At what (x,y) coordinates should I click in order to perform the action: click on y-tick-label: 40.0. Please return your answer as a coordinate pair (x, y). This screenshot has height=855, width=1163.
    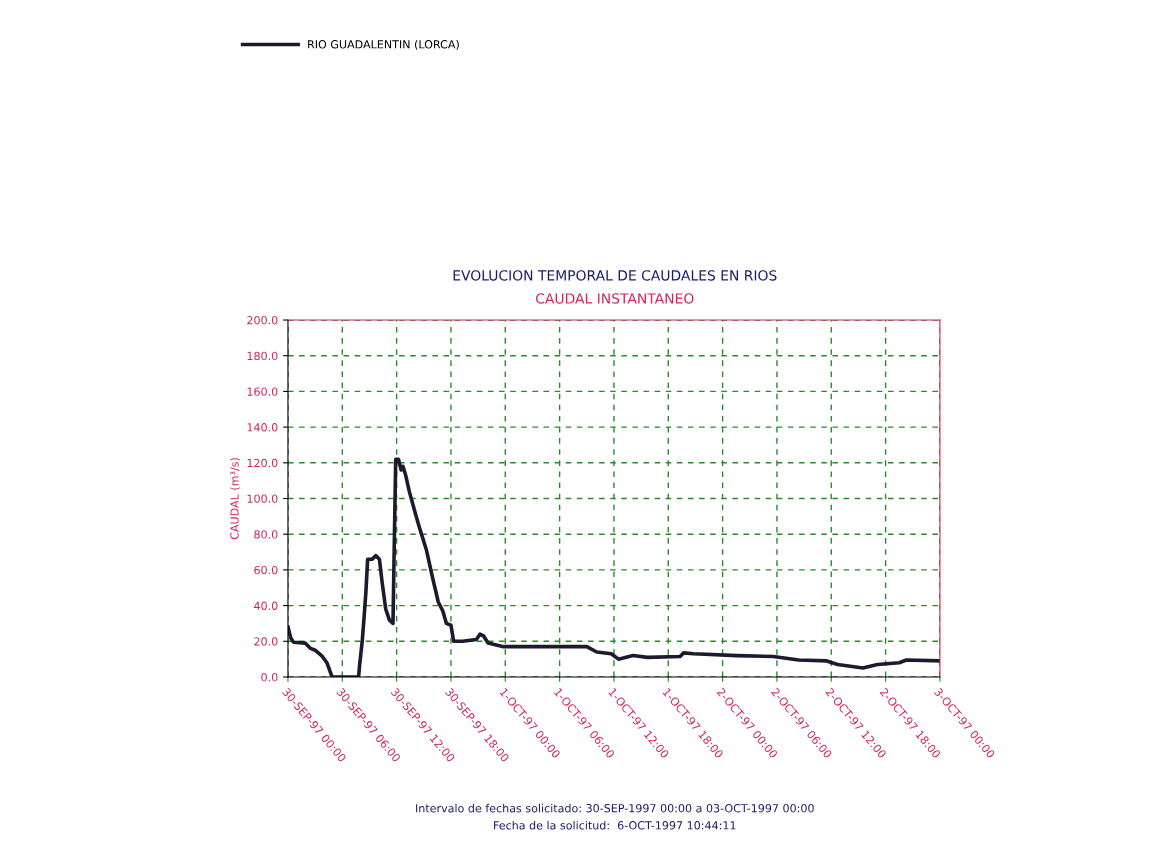
    Looking at the image, I should click on (266, 605).